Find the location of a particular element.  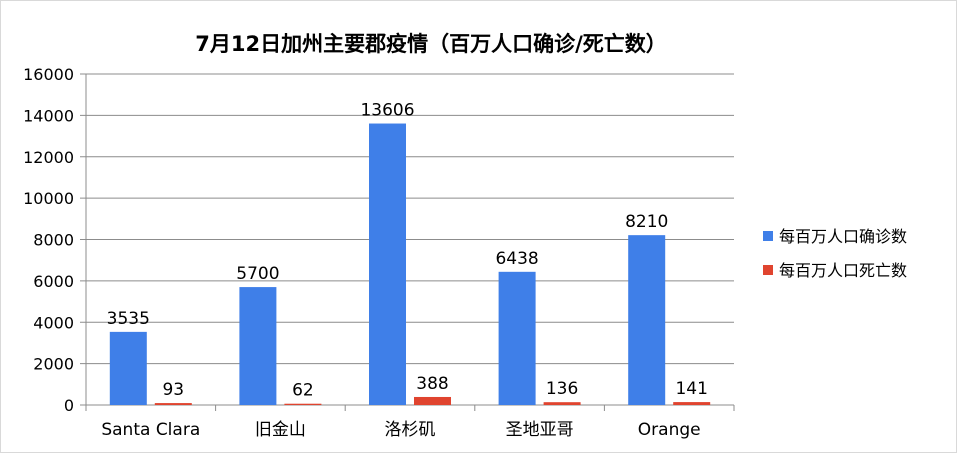

confirmed-value-label: 13606 is located at coordinates (387, 111).